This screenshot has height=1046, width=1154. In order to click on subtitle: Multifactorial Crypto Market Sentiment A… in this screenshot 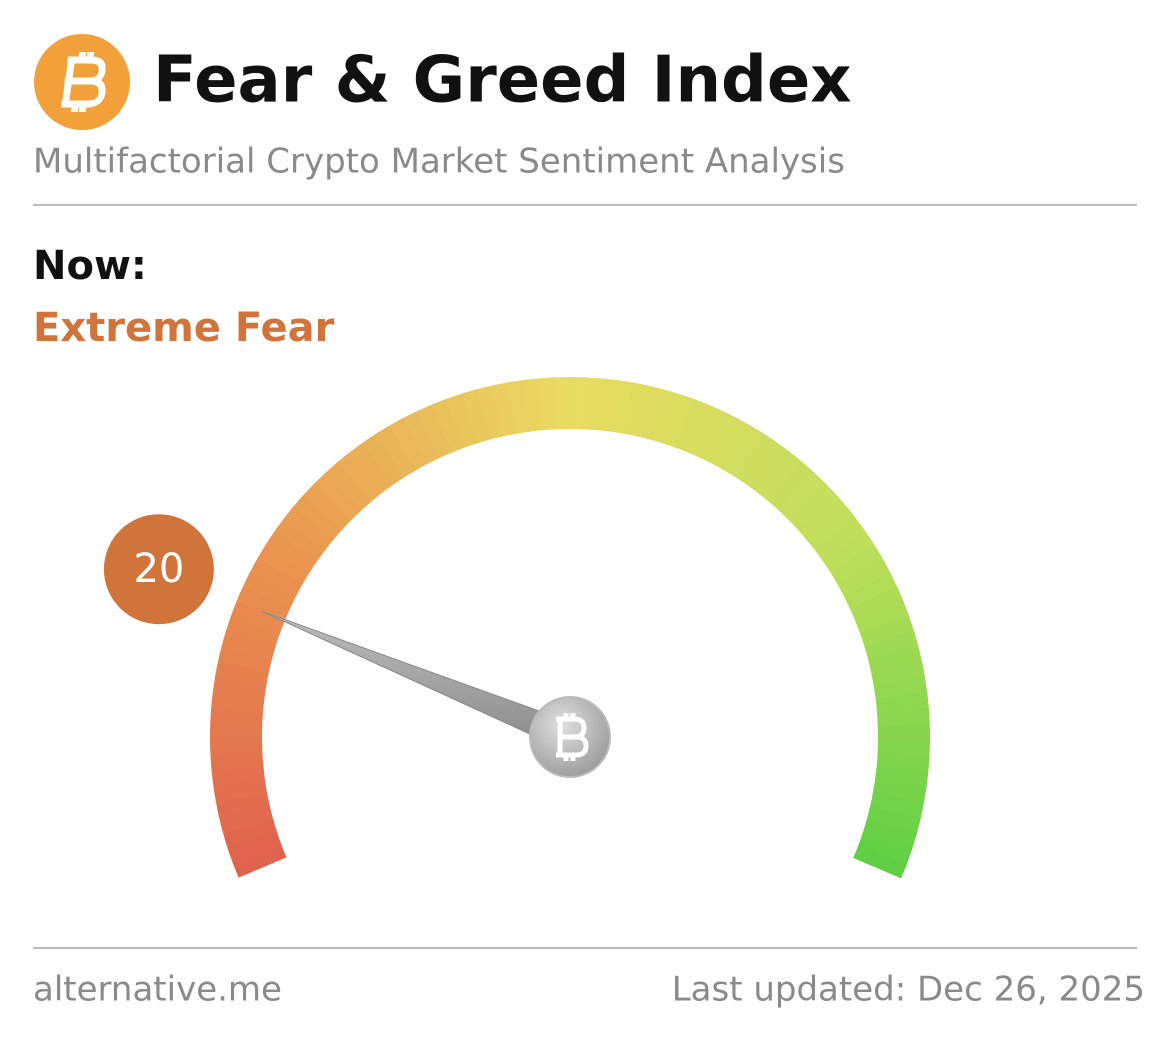, I will do `click(439, 162)`.